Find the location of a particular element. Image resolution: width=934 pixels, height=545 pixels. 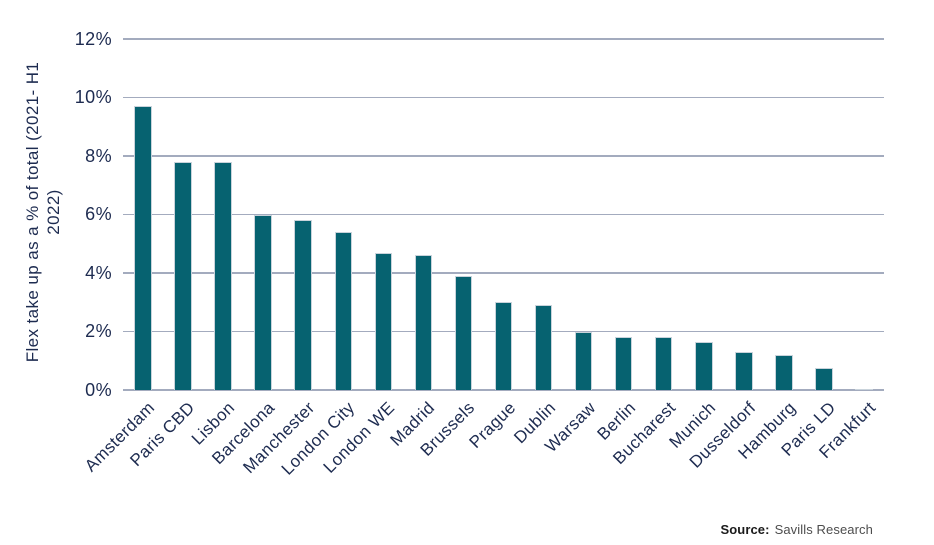

bar-manchester is located at coordinates (303, 305).